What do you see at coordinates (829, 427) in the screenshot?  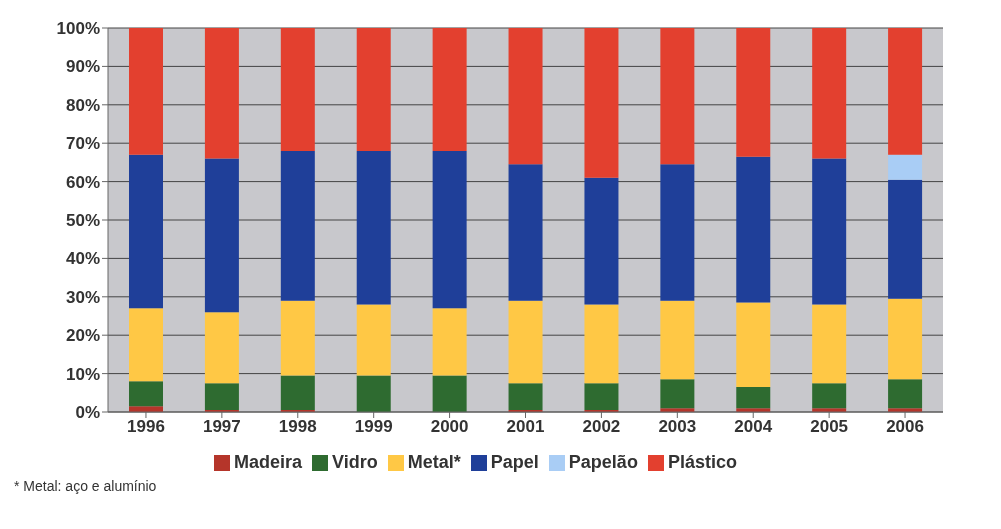 I see `x-tick-label: 2005` at bounding box center [829, 427].